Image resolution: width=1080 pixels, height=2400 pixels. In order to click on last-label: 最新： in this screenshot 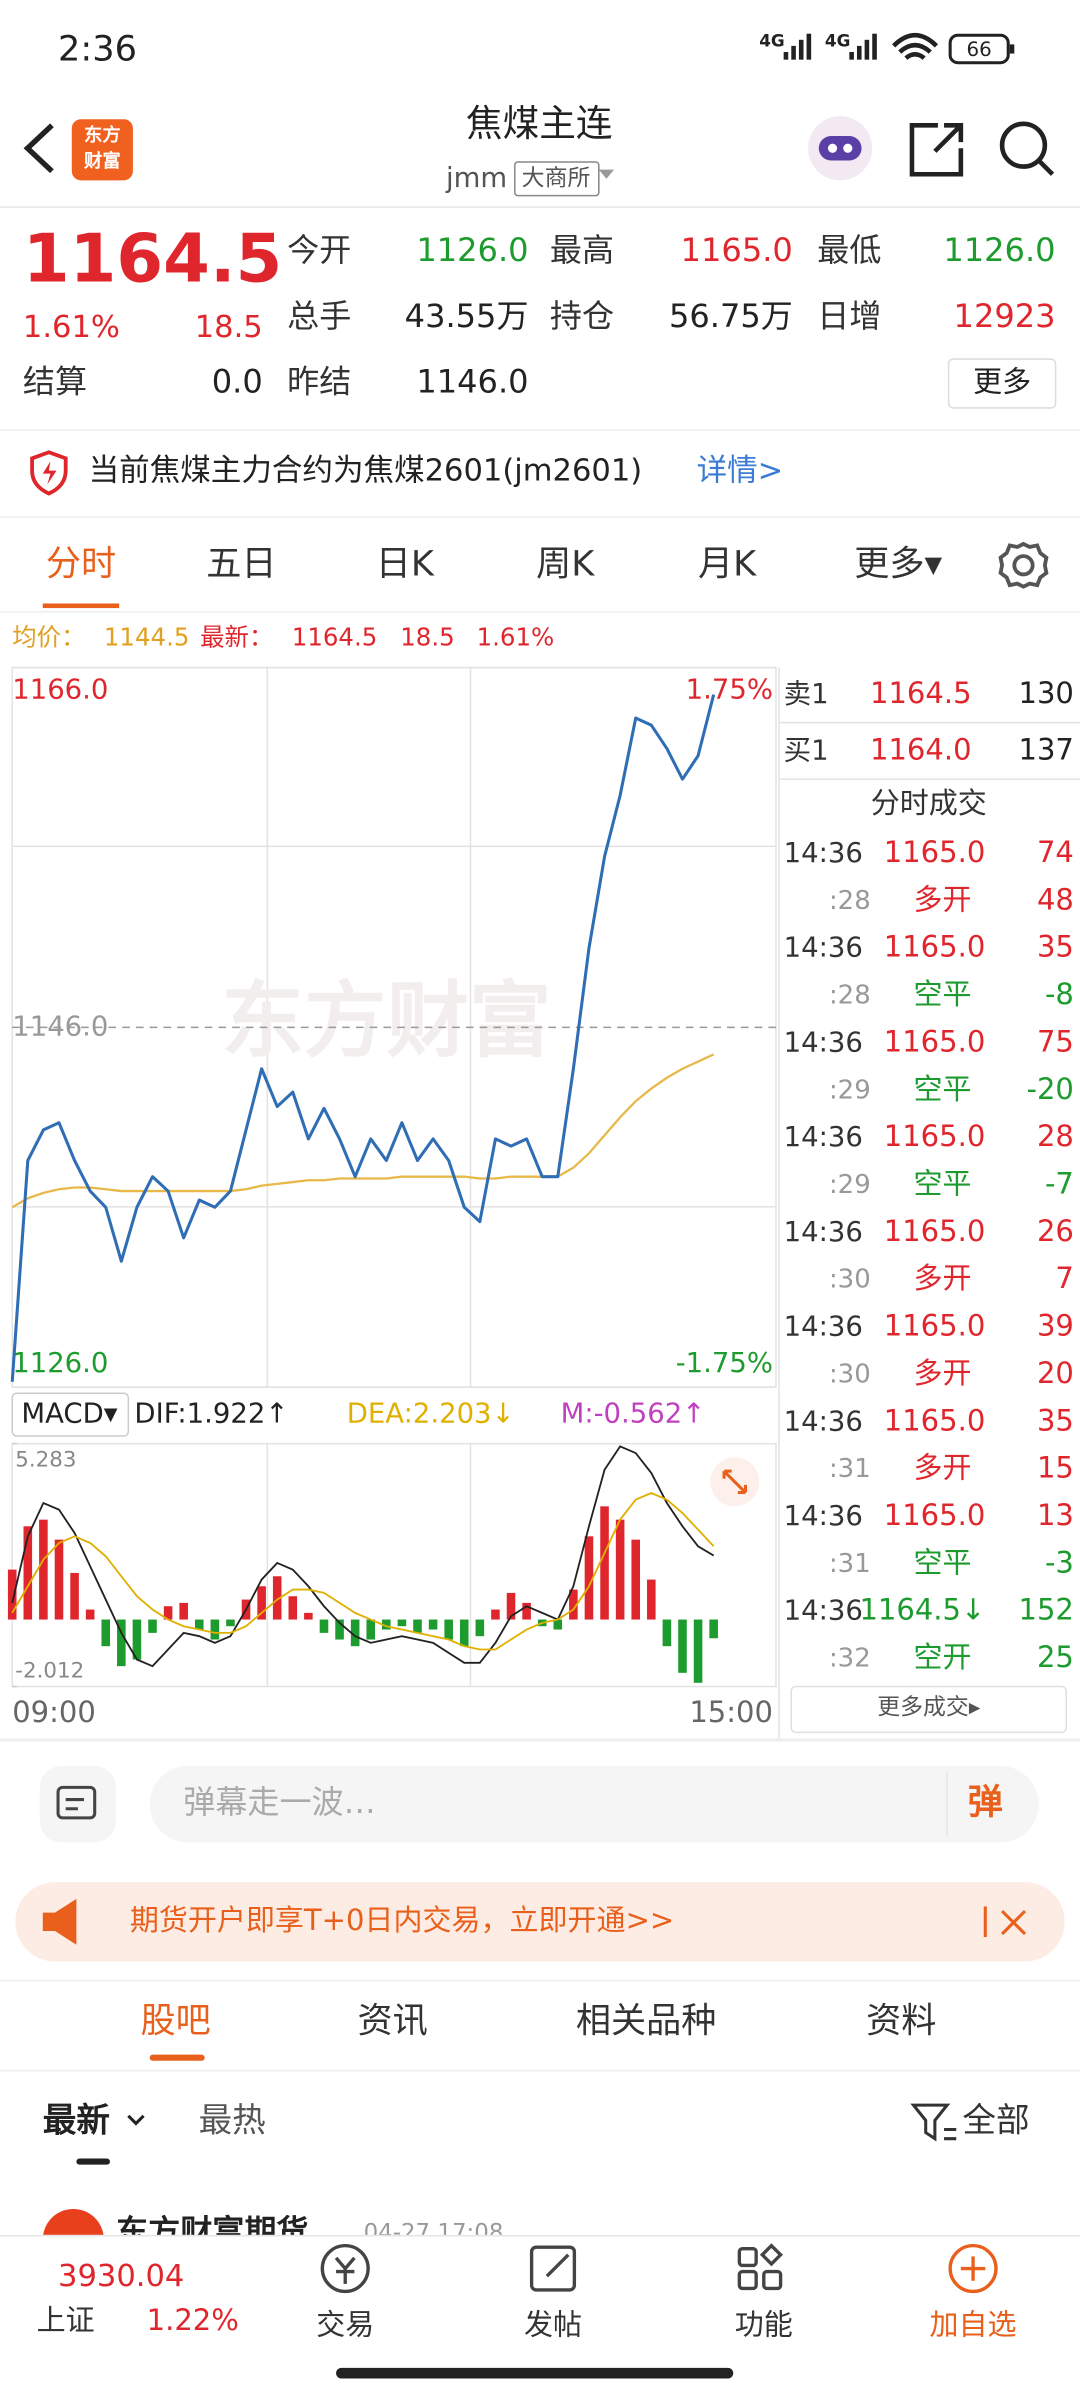, I will do `click(236, 637)`.